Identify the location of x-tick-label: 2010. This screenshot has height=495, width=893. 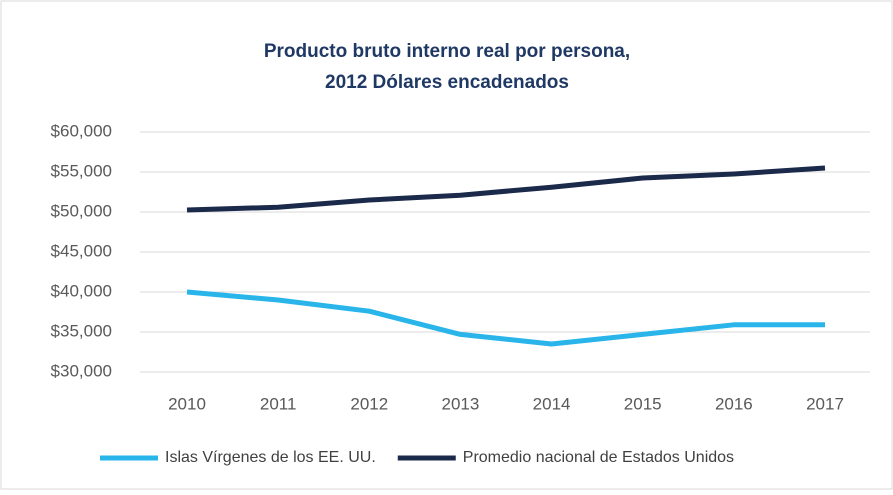
(187, 403).